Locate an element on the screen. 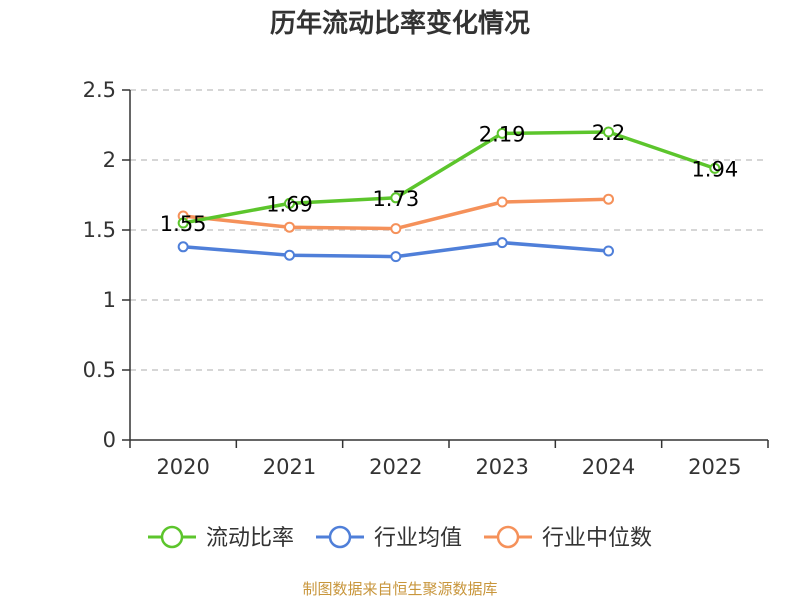 The image size is (800, 600). legend-label: 行业中位数 is located at coordinates (597, 538).